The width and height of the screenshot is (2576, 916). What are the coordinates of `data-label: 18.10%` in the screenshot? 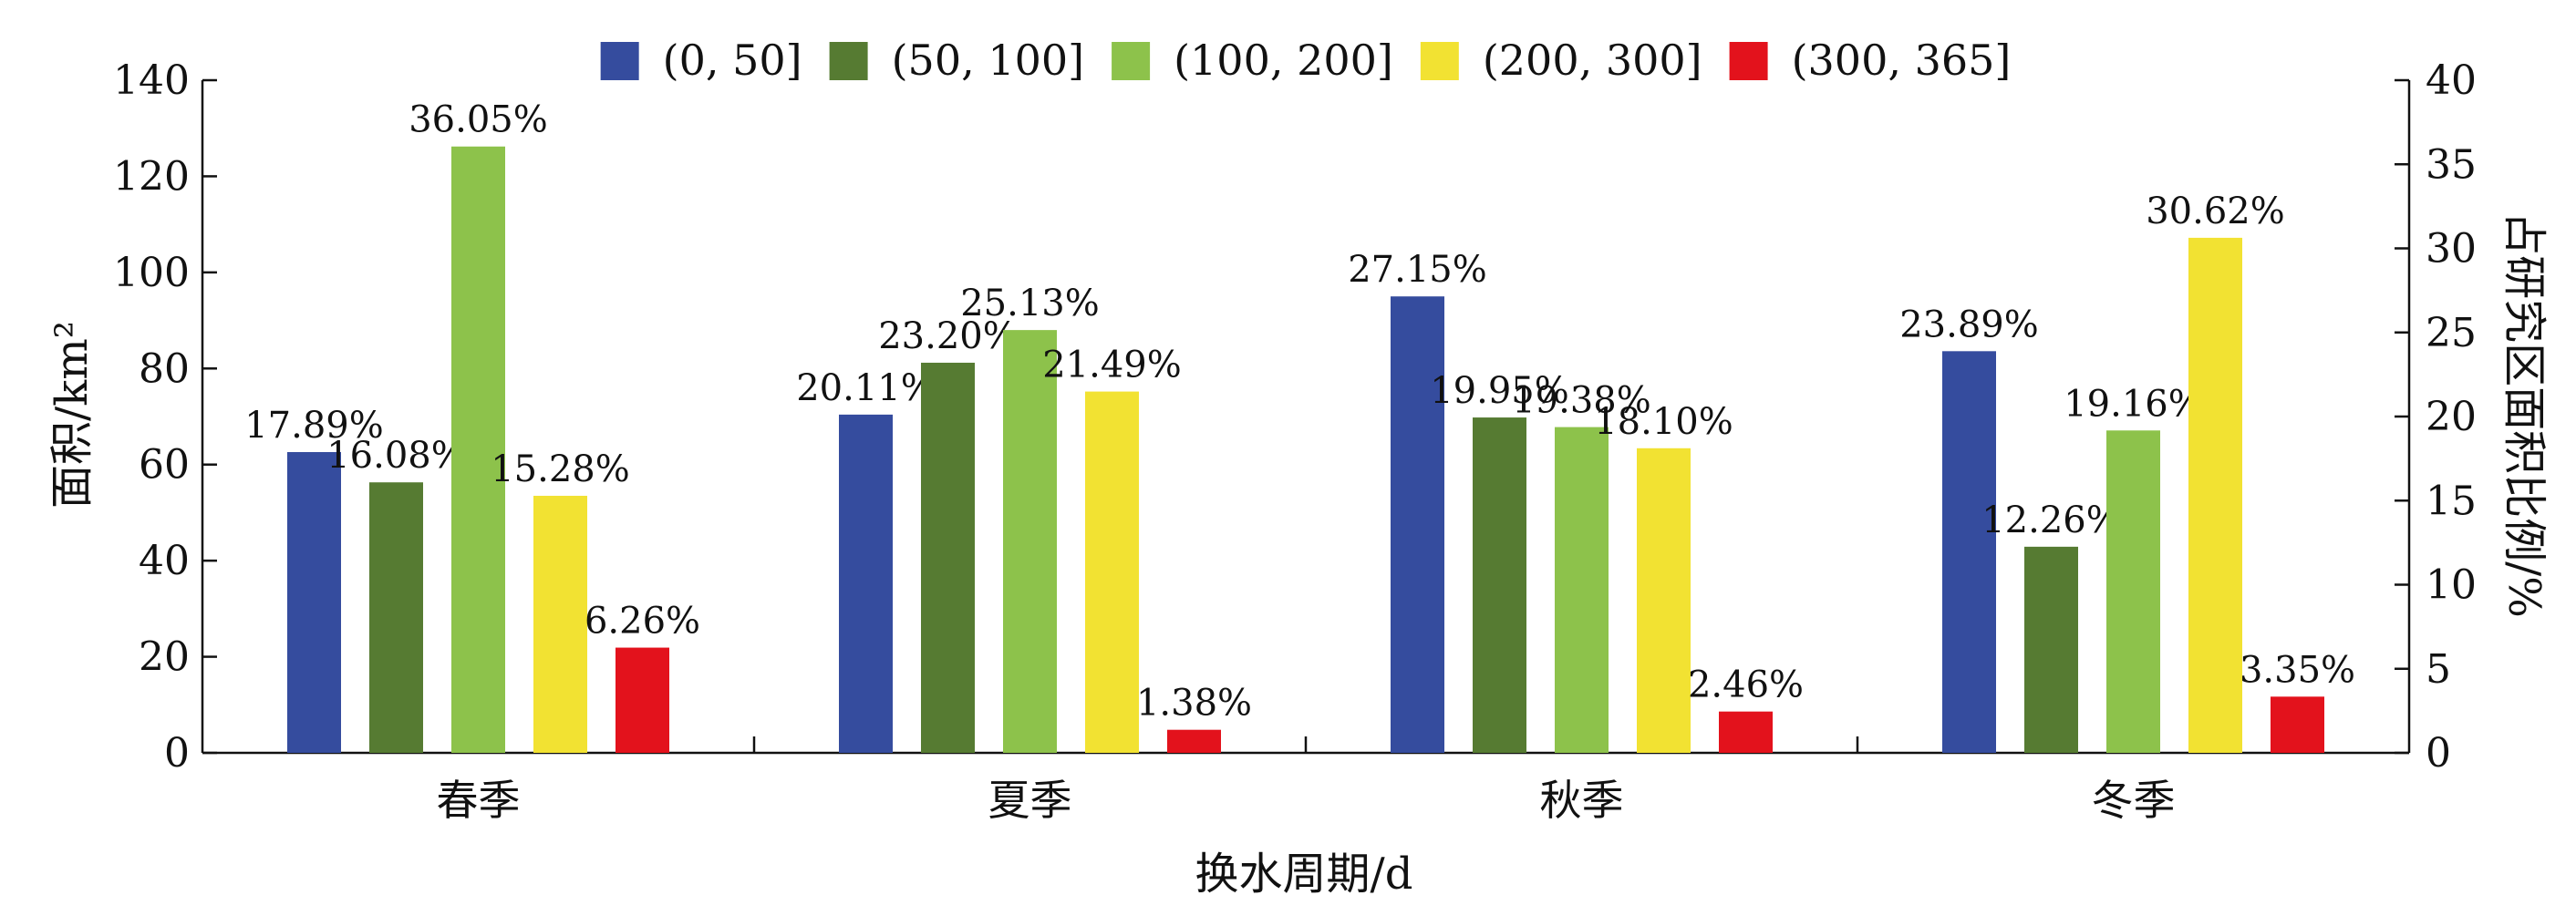 It's located at (1663, 422).